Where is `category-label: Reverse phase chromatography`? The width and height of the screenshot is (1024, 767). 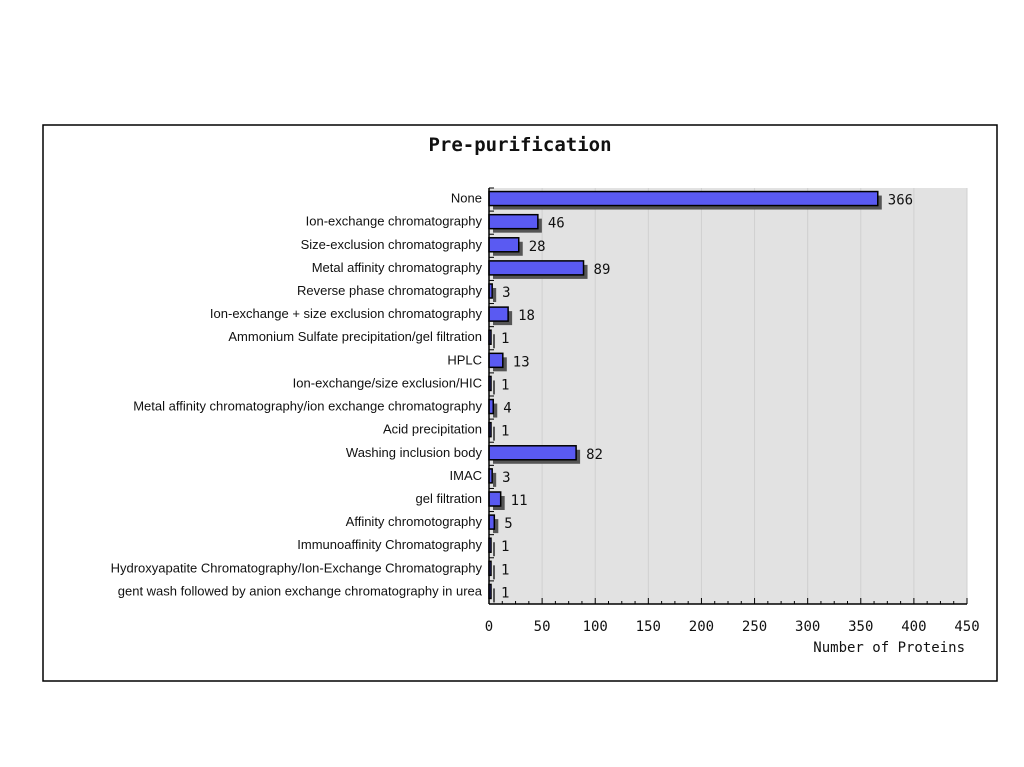 category-label: Reverse phase chromatography is located at coordinates (389, 290).